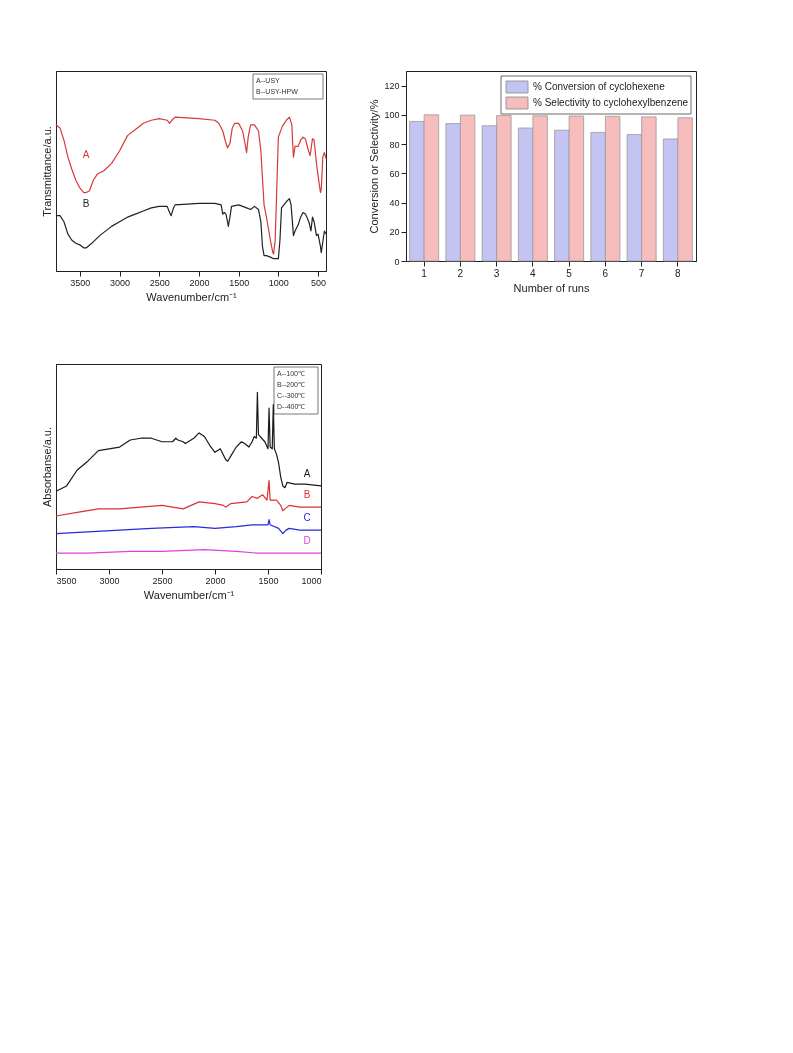  Describe the element at coordinates (599, 86) in the screenshot. I see `legend-label: % Conversion of cyclohexene` at that location.